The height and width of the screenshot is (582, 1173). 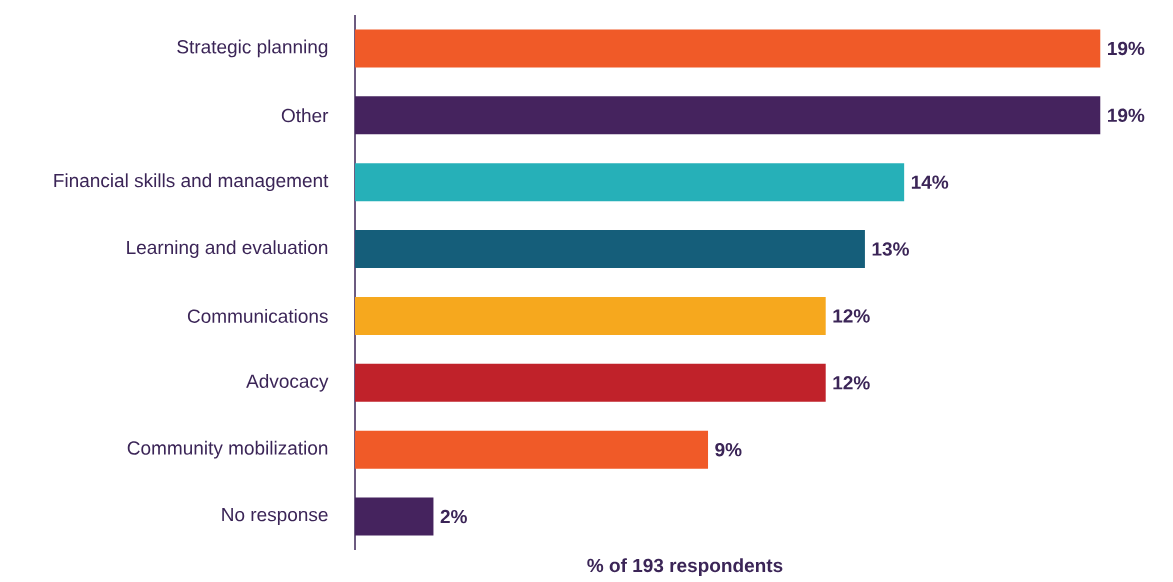 I want to click on data-label: 9%, so click(x=728, y=449).